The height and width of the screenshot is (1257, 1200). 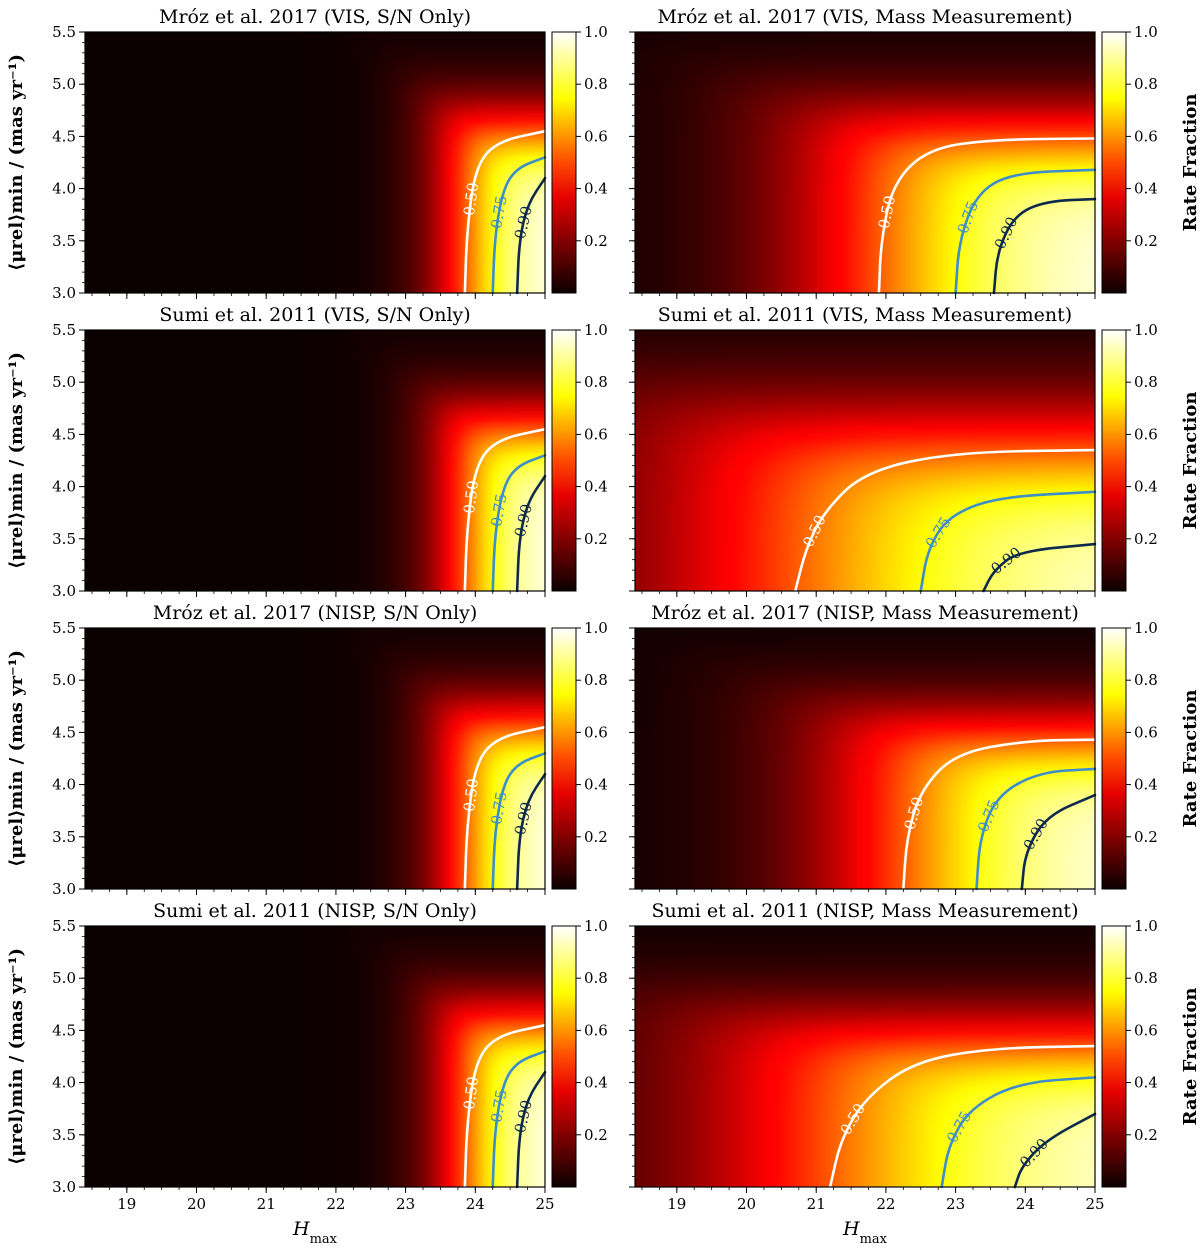 I want to click on x-axis-label-sub: max, so click(x=324, y=1239).